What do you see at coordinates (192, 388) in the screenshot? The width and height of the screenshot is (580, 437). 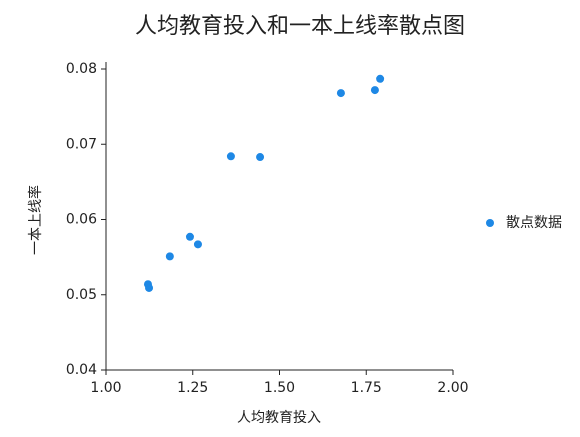 I see `x-tick-label: 1.25` at bounding box center [192, 388].